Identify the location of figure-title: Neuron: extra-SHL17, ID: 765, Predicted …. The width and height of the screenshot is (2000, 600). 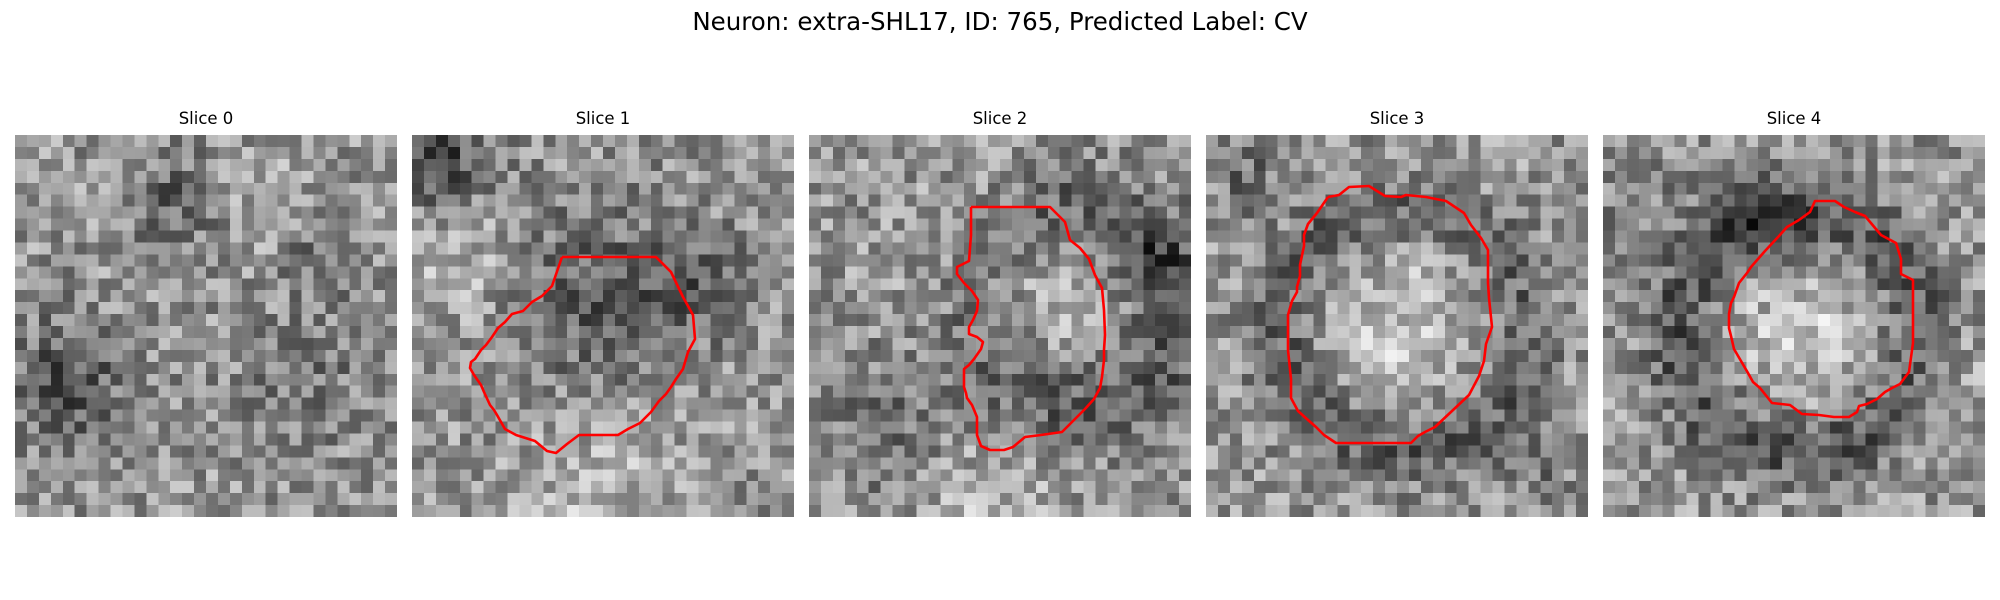
(1000, 21).